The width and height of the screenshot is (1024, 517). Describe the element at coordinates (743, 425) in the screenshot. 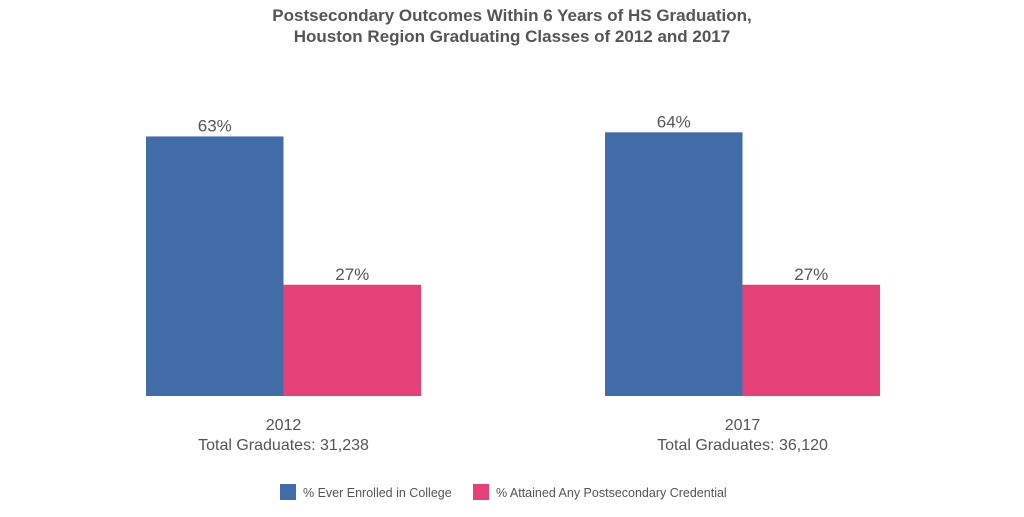

I see `category-label-2017: 2017` at that location.